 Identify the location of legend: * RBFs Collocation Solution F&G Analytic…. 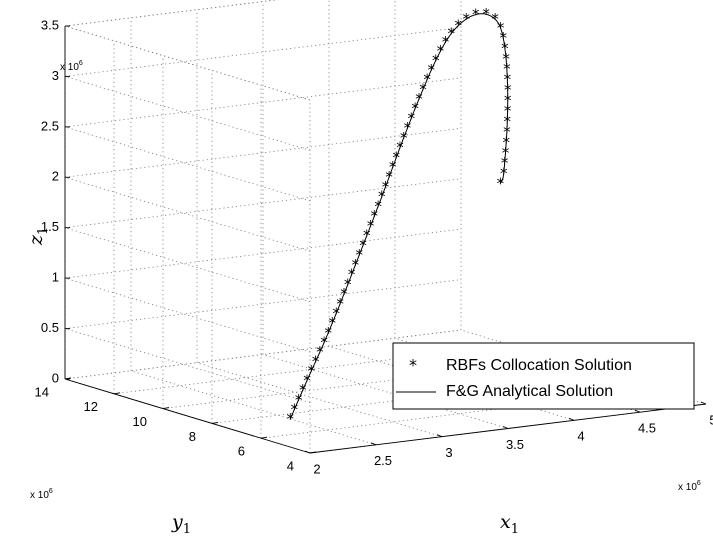
(543, 376).